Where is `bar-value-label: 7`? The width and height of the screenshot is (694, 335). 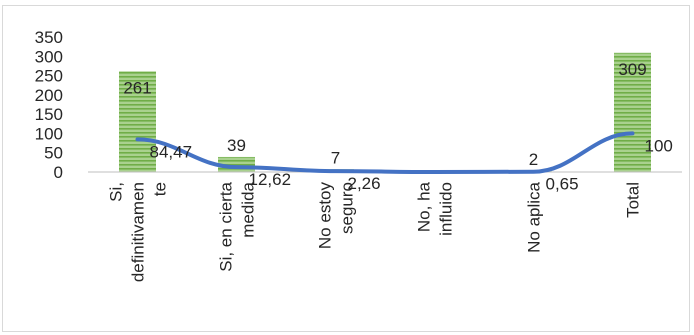 bar-value-label: 7 is located at coordinates (335, 157).